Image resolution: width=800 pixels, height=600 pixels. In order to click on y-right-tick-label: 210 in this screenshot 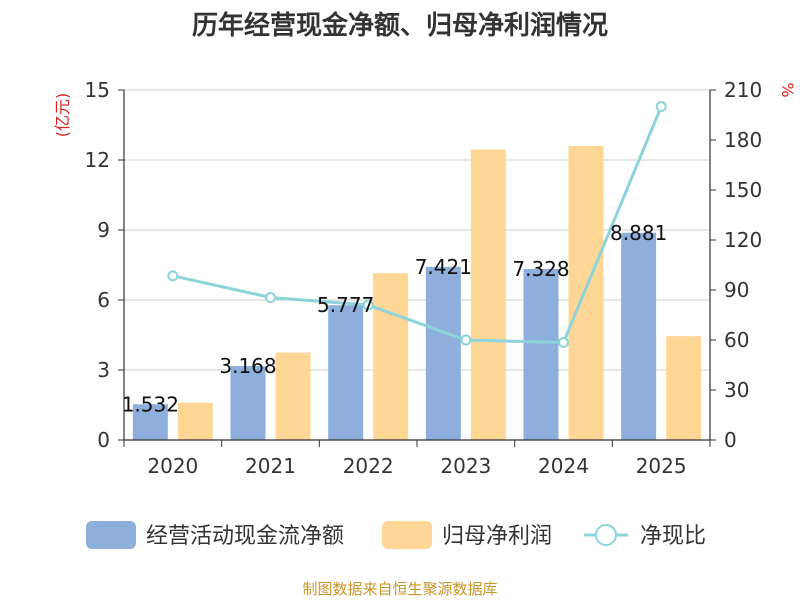, I will do `click(743, 90)`.